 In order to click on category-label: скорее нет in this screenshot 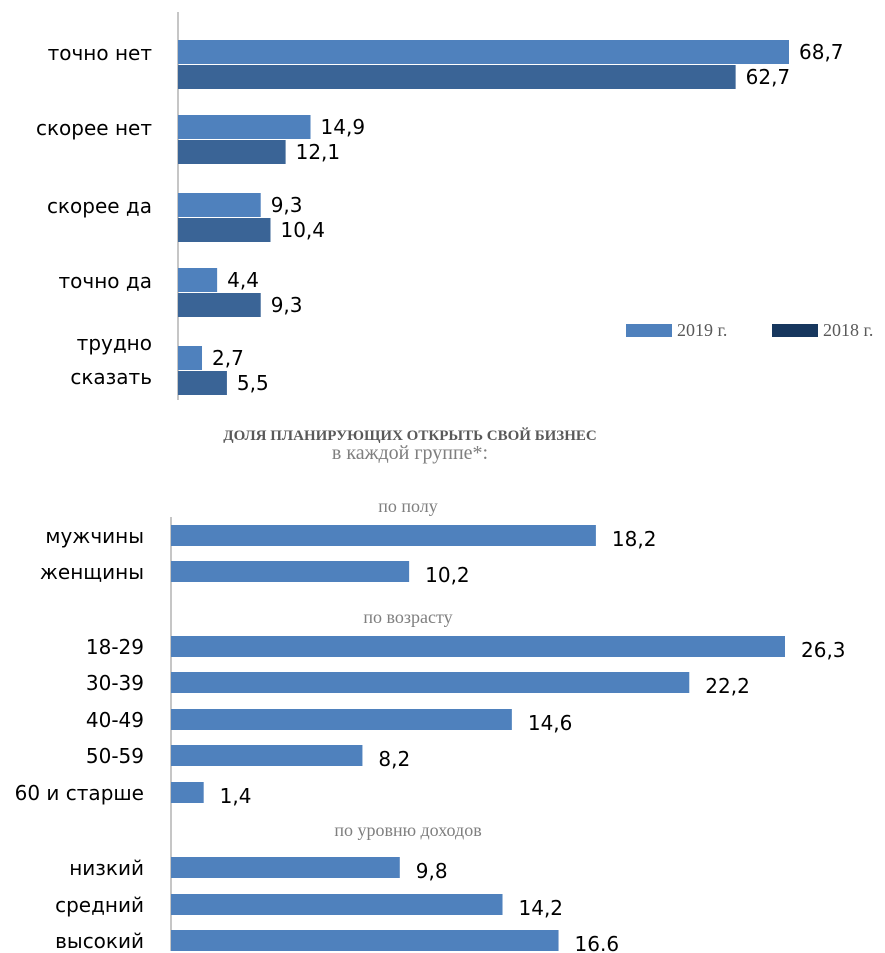, I will do `click(94, 128)`.